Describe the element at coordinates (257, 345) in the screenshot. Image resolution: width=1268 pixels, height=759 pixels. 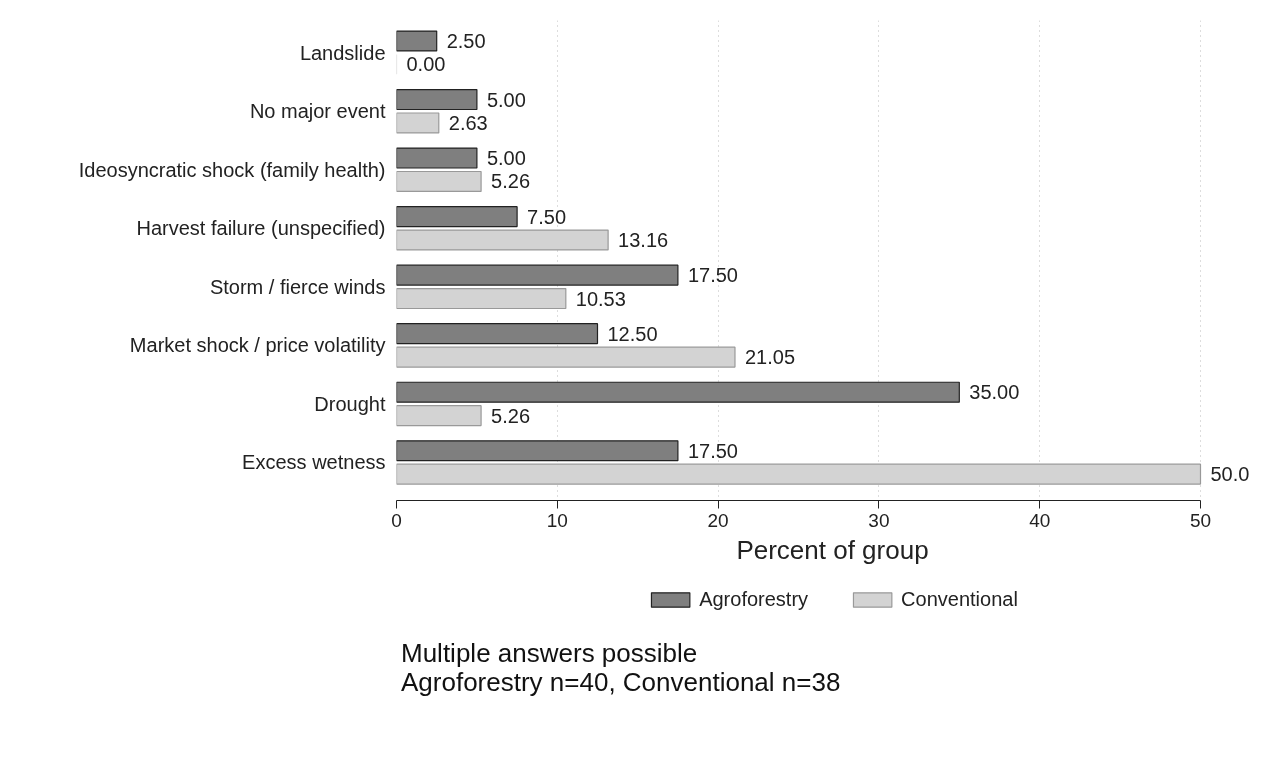
I see `y-tick-label: Market shock / price volatility` at that location.